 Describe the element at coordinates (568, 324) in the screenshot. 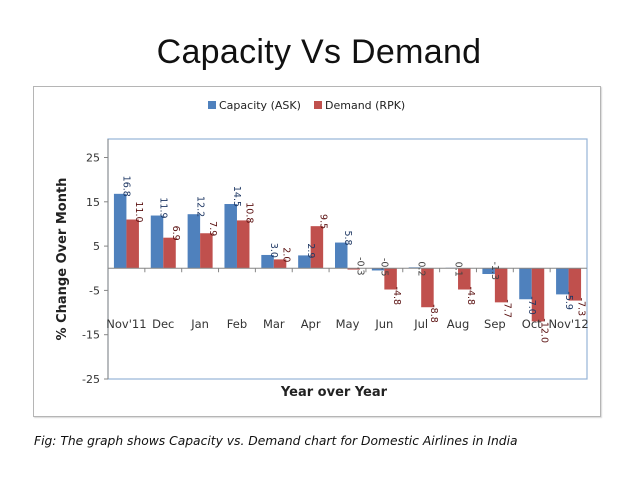

I see `category-label: Nov'12` at that location.